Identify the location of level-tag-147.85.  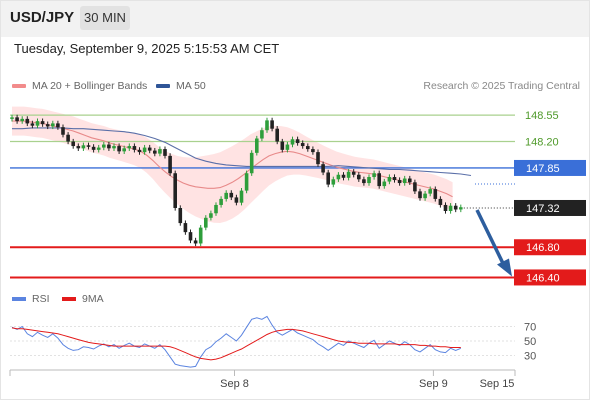
(550, 167).